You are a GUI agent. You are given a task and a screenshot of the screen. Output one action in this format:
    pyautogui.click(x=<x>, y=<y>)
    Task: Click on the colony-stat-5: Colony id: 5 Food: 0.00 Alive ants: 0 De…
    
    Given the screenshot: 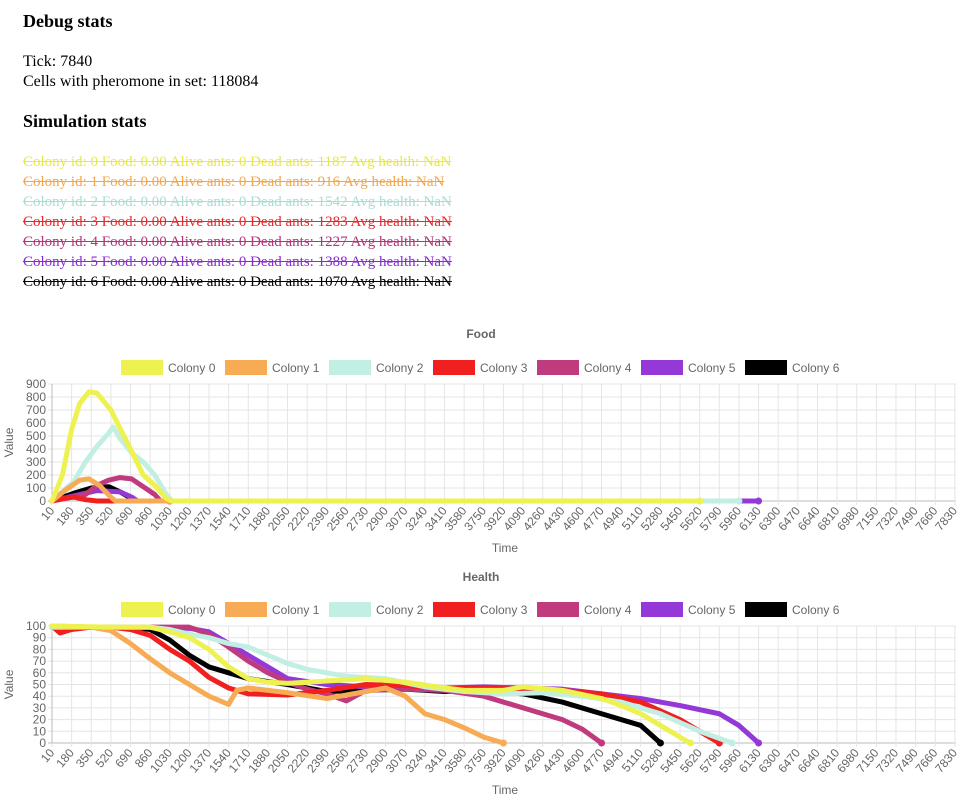 What is the action you would take?
    pyautogui.click(x=237, y=262)
    